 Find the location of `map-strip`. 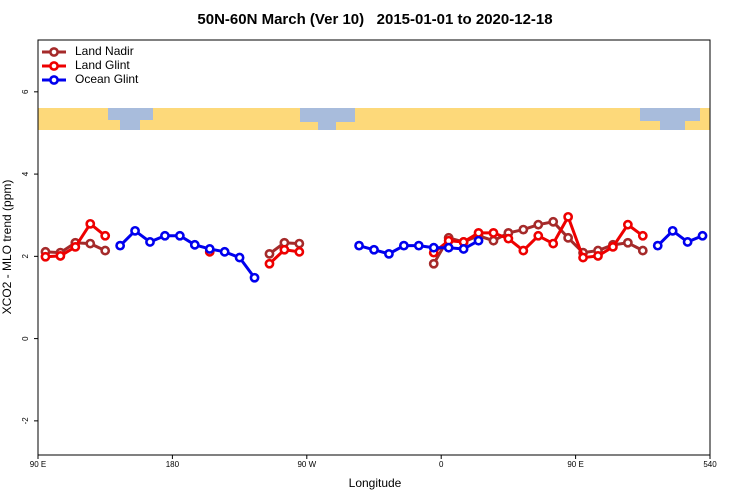

map-strip is located at coordinates (374, 119).